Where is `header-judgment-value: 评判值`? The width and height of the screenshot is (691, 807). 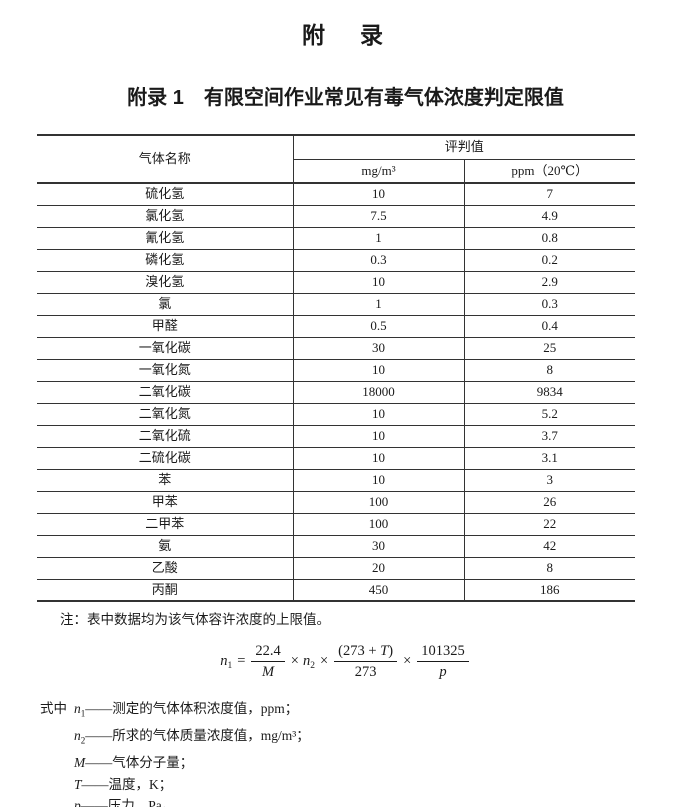 header-judgment-value: 评判值 is located at coordinates (464, 147).